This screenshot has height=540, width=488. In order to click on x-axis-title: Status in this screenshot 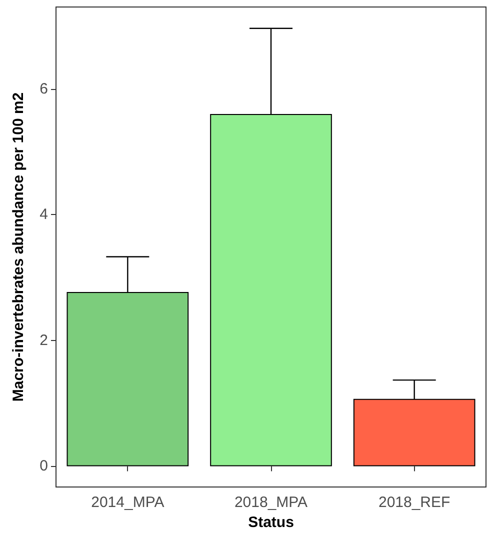, I will do `click(271, 522)`.